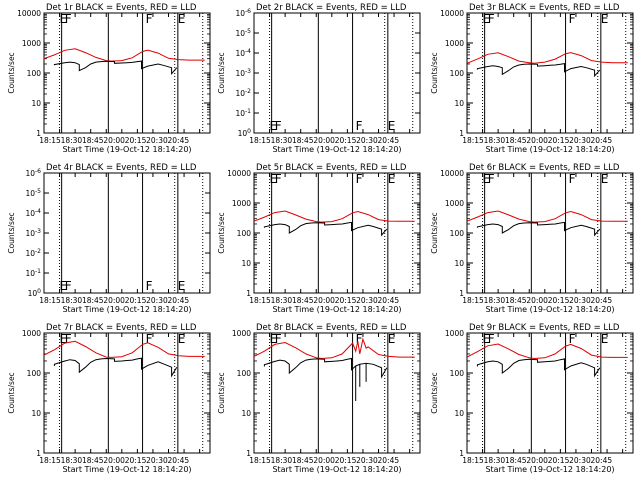 This screenshot has width=640, height=484. I want to click on y-tick-label: 10⁻⁵, so click(33, 193).